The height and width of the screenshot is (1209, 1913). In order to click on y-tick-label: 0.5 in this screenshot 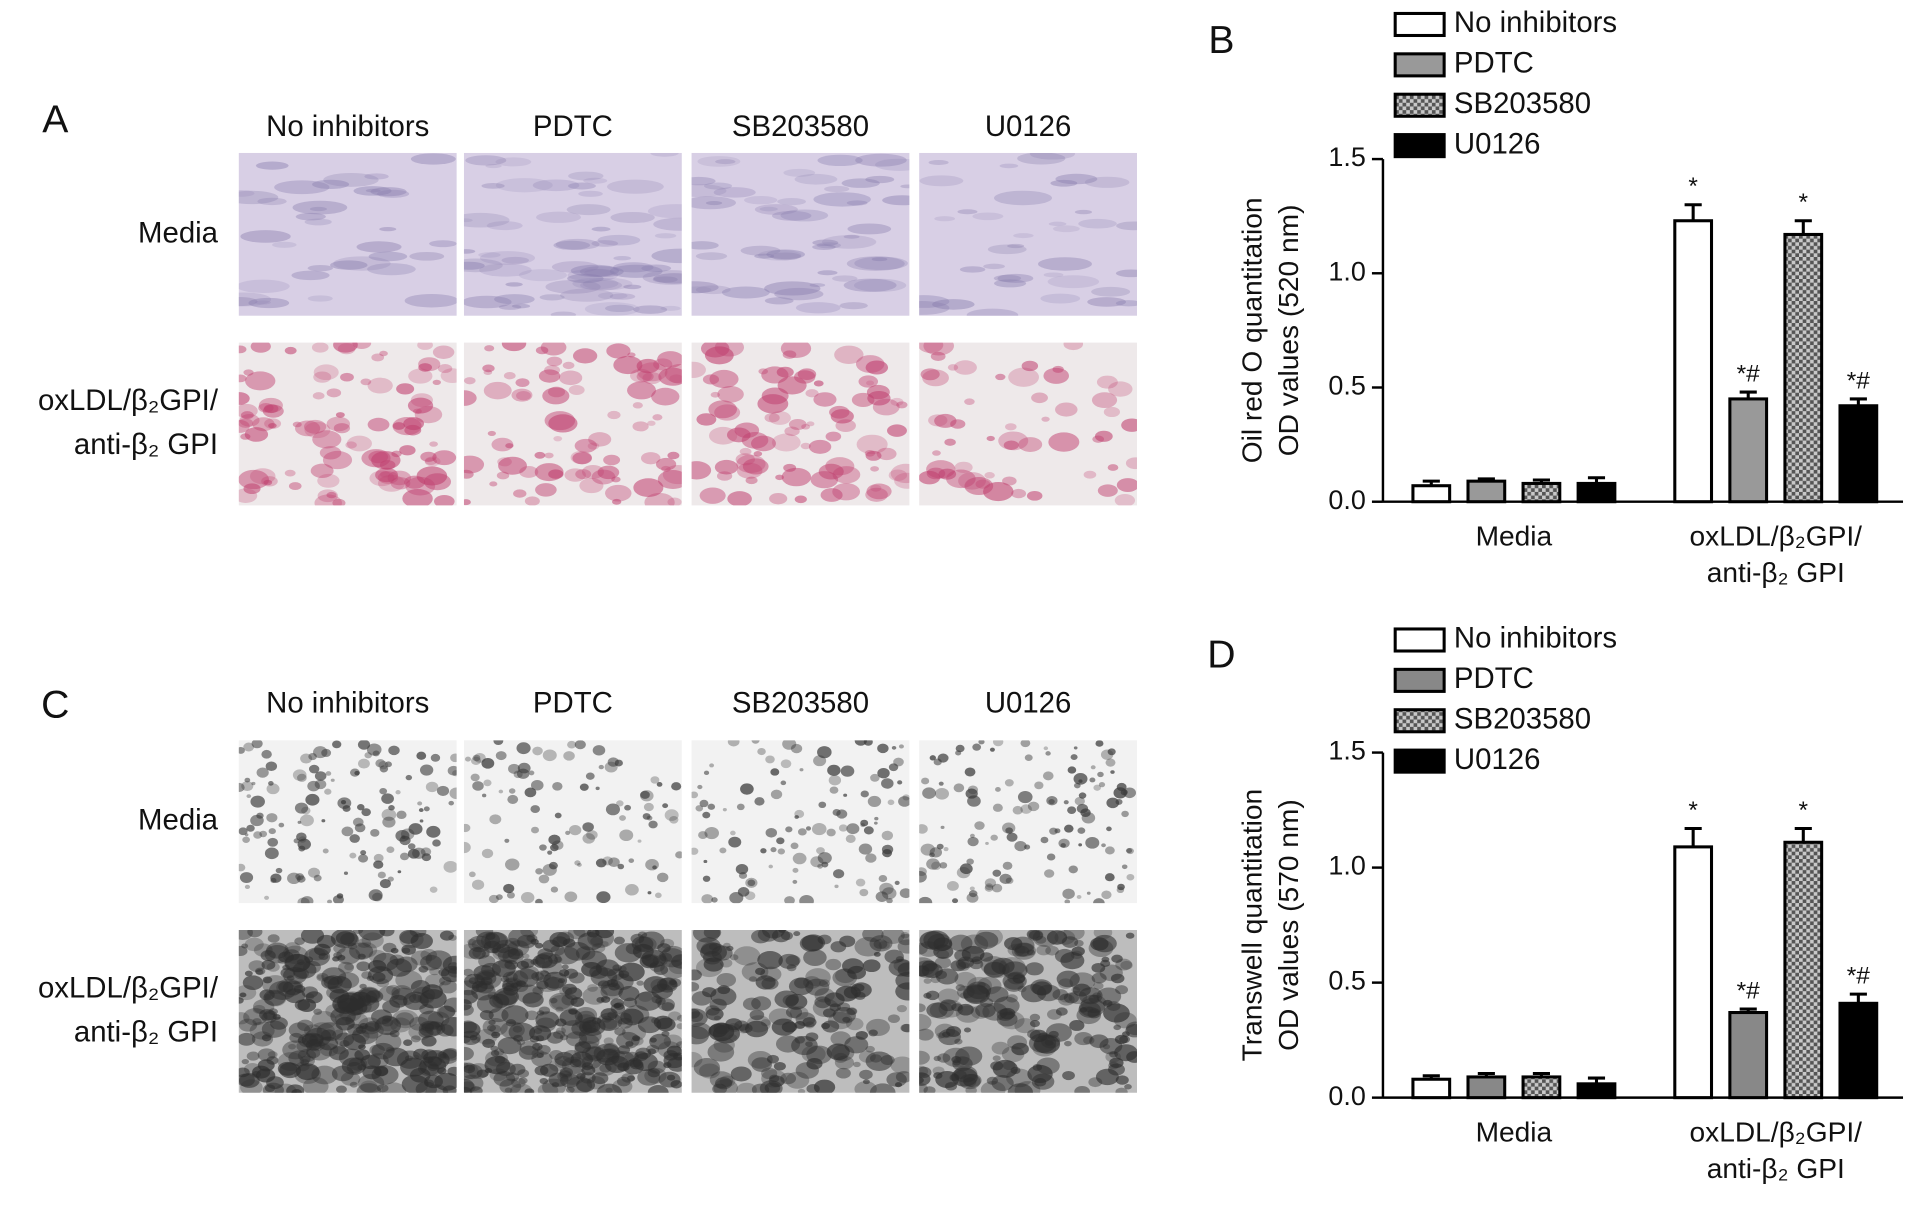, I will do `click(1346, 981)`.